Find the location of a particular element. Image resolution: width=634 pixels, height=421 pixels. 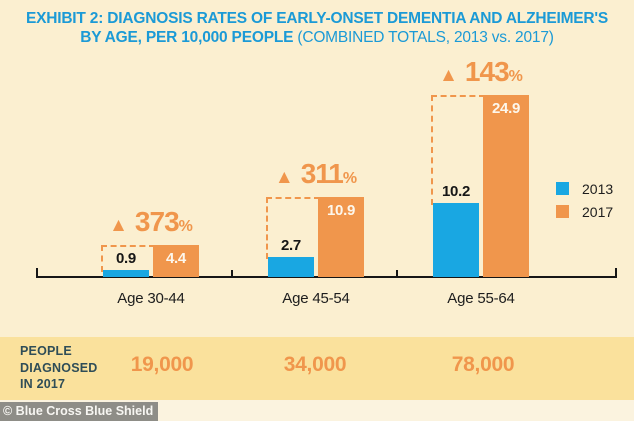

legend-item-2013: 2013 is located at coordinates (584, 188).